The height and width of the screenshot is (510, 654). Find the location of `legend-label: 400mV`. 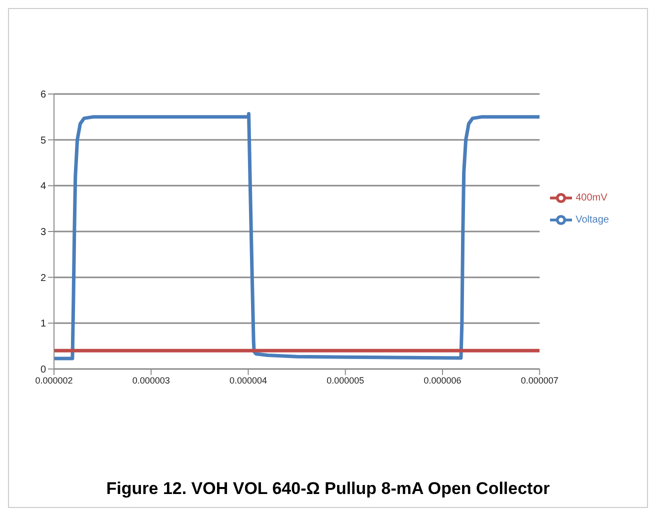

legend-label: 400mV is located at coordinates (592, 198).